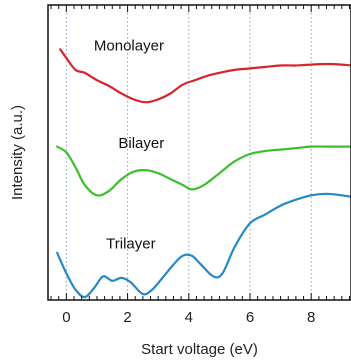 The width and height of the screenshot is (351, 360). What do you see at coordinates (311, 317) in the screenshot?
I see `x-tick-label-8: 8` at bounding box center [311, 317].